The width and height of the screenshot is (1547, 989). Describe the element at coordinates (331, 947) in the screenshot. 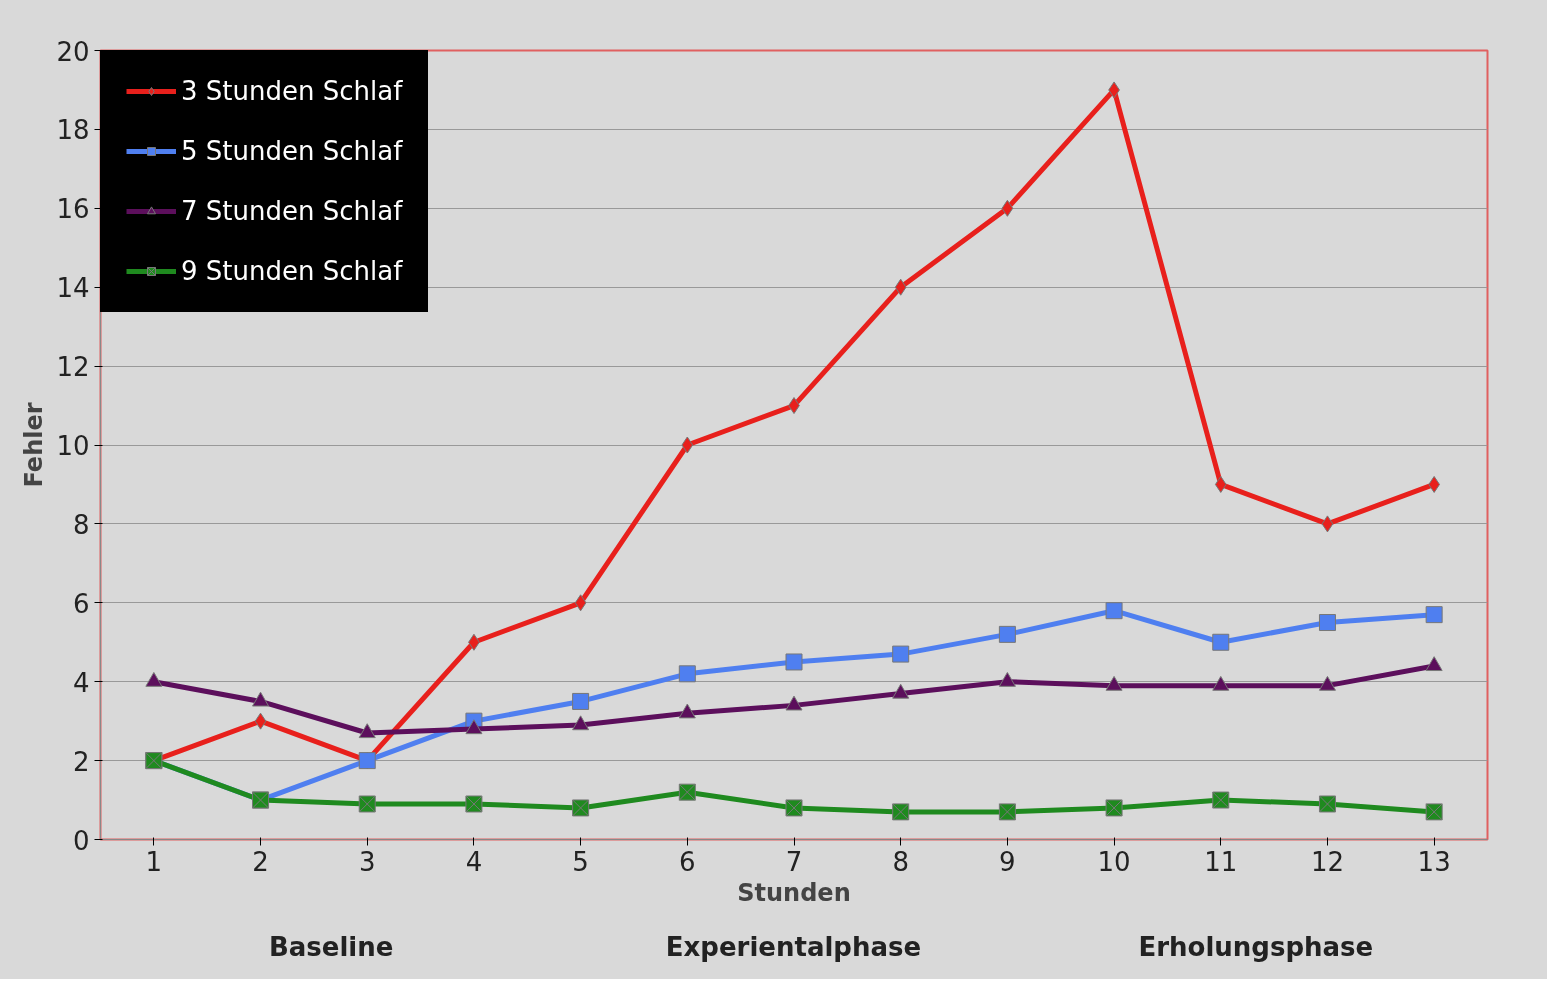

I see `text: Baseline` at that location.